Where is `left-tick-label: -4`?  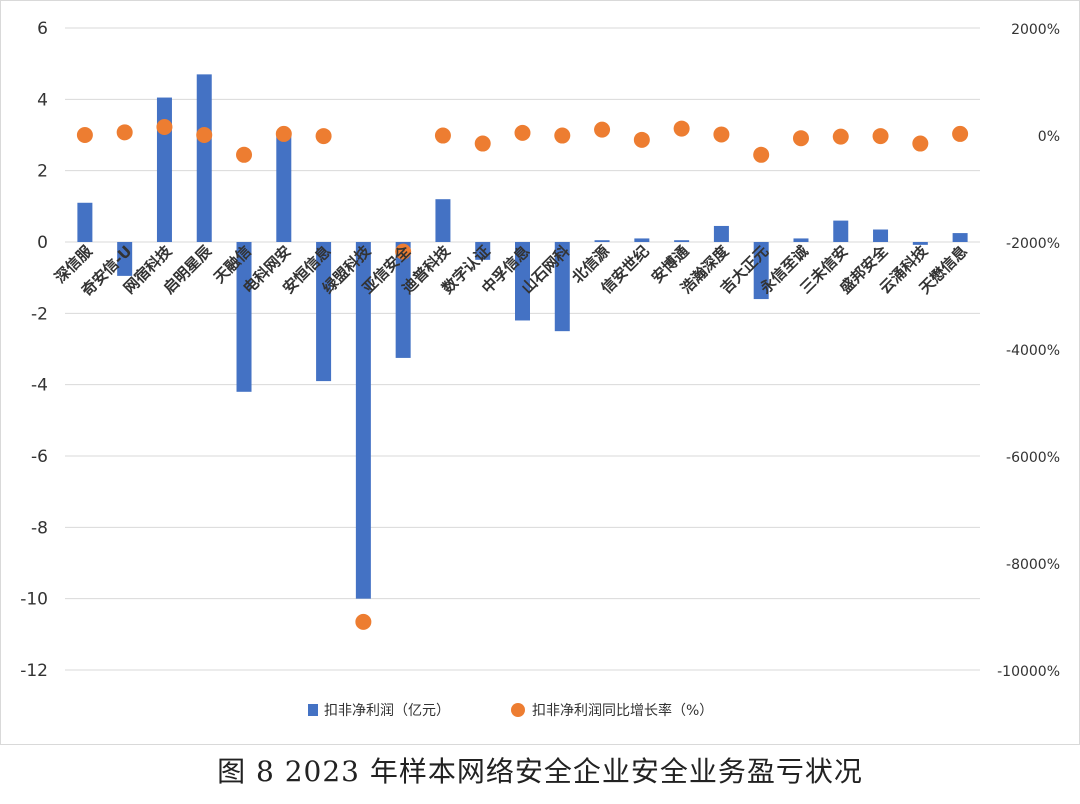
left-tick-label: -4 is located at coordinates (39, 386).